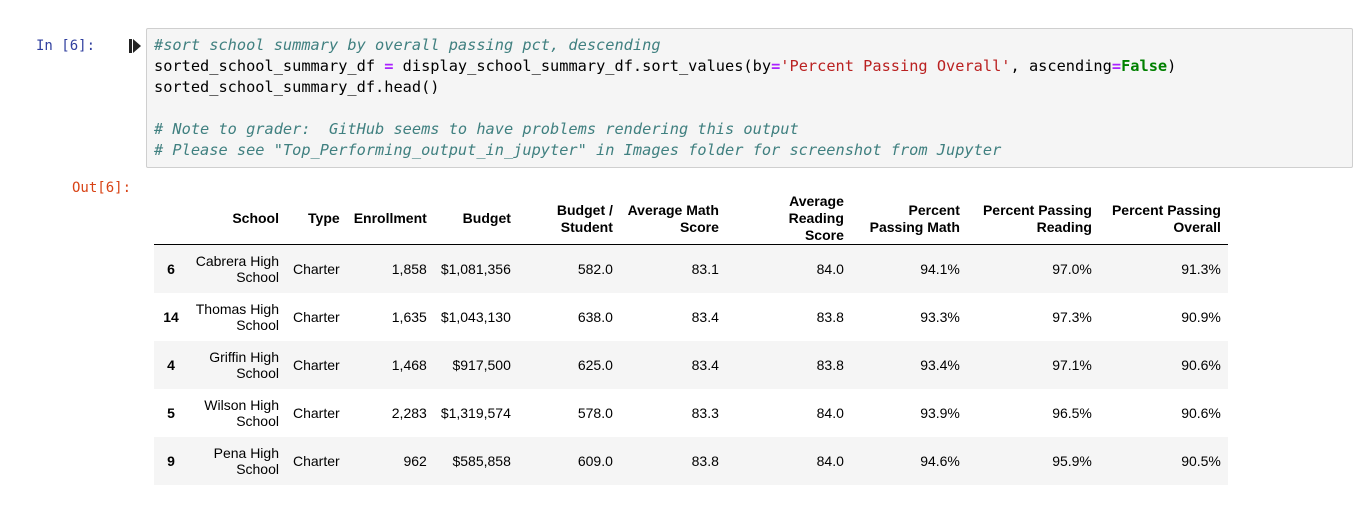 This screenshot has width=1367, height=508. I want to click on header-percent-passing-math: Percent Passing Math, so click(908, 219).